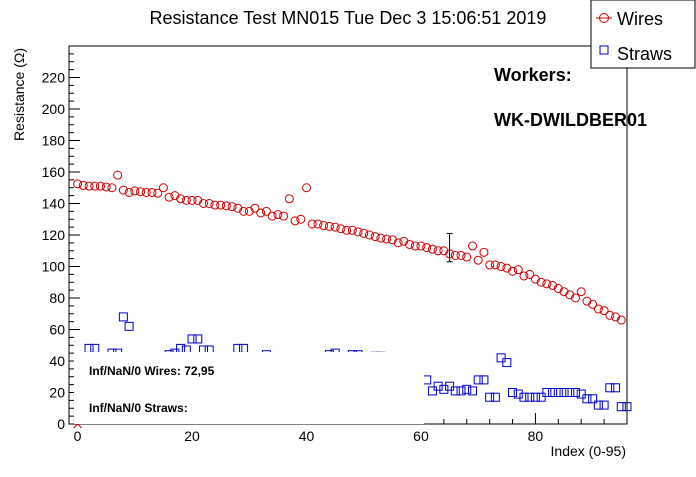 The width and height of the screenshot is (696, 477). What do you see at coordinates (61, 424) in the screenshot?
I see `y-tick-label: 0` at bounding box center [61, 424].